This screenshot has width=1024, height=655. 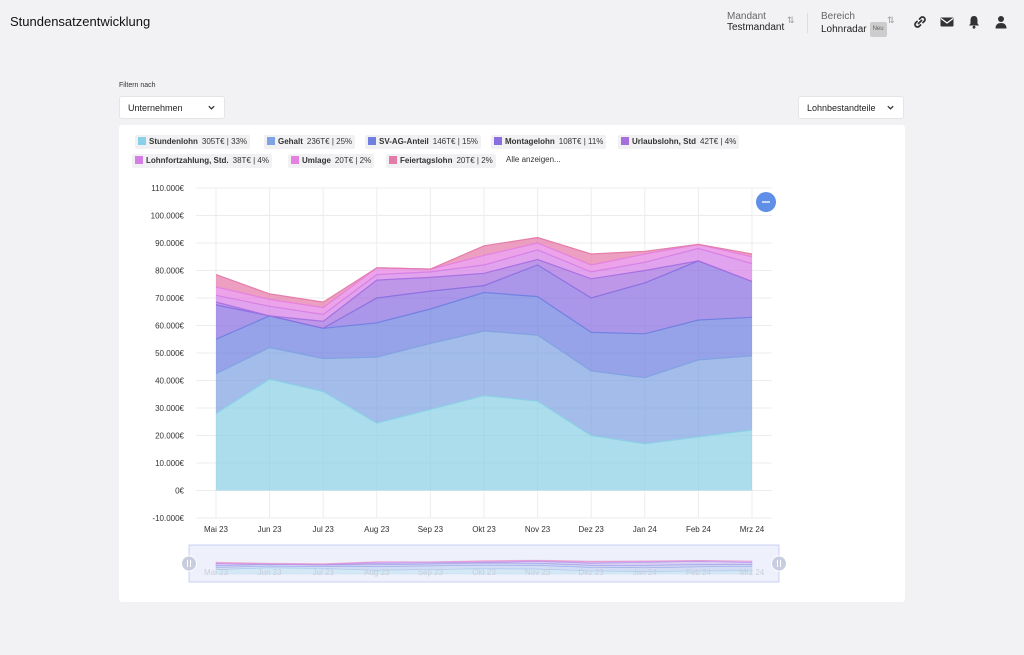 I want to click on y-tick-label: 100.000€, so click(x=168, y=216).